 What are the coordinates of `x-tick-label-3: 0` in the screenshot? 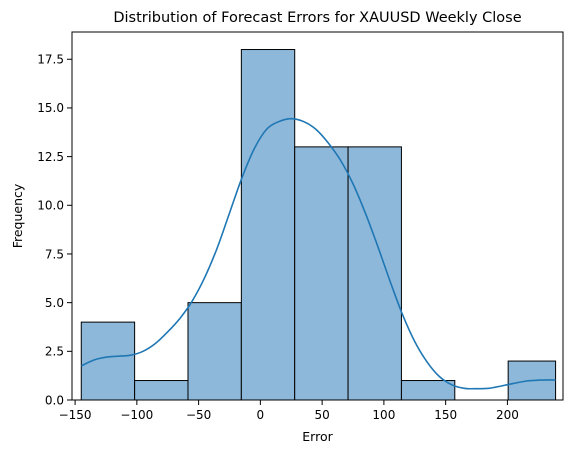 It's located at (261, 415).